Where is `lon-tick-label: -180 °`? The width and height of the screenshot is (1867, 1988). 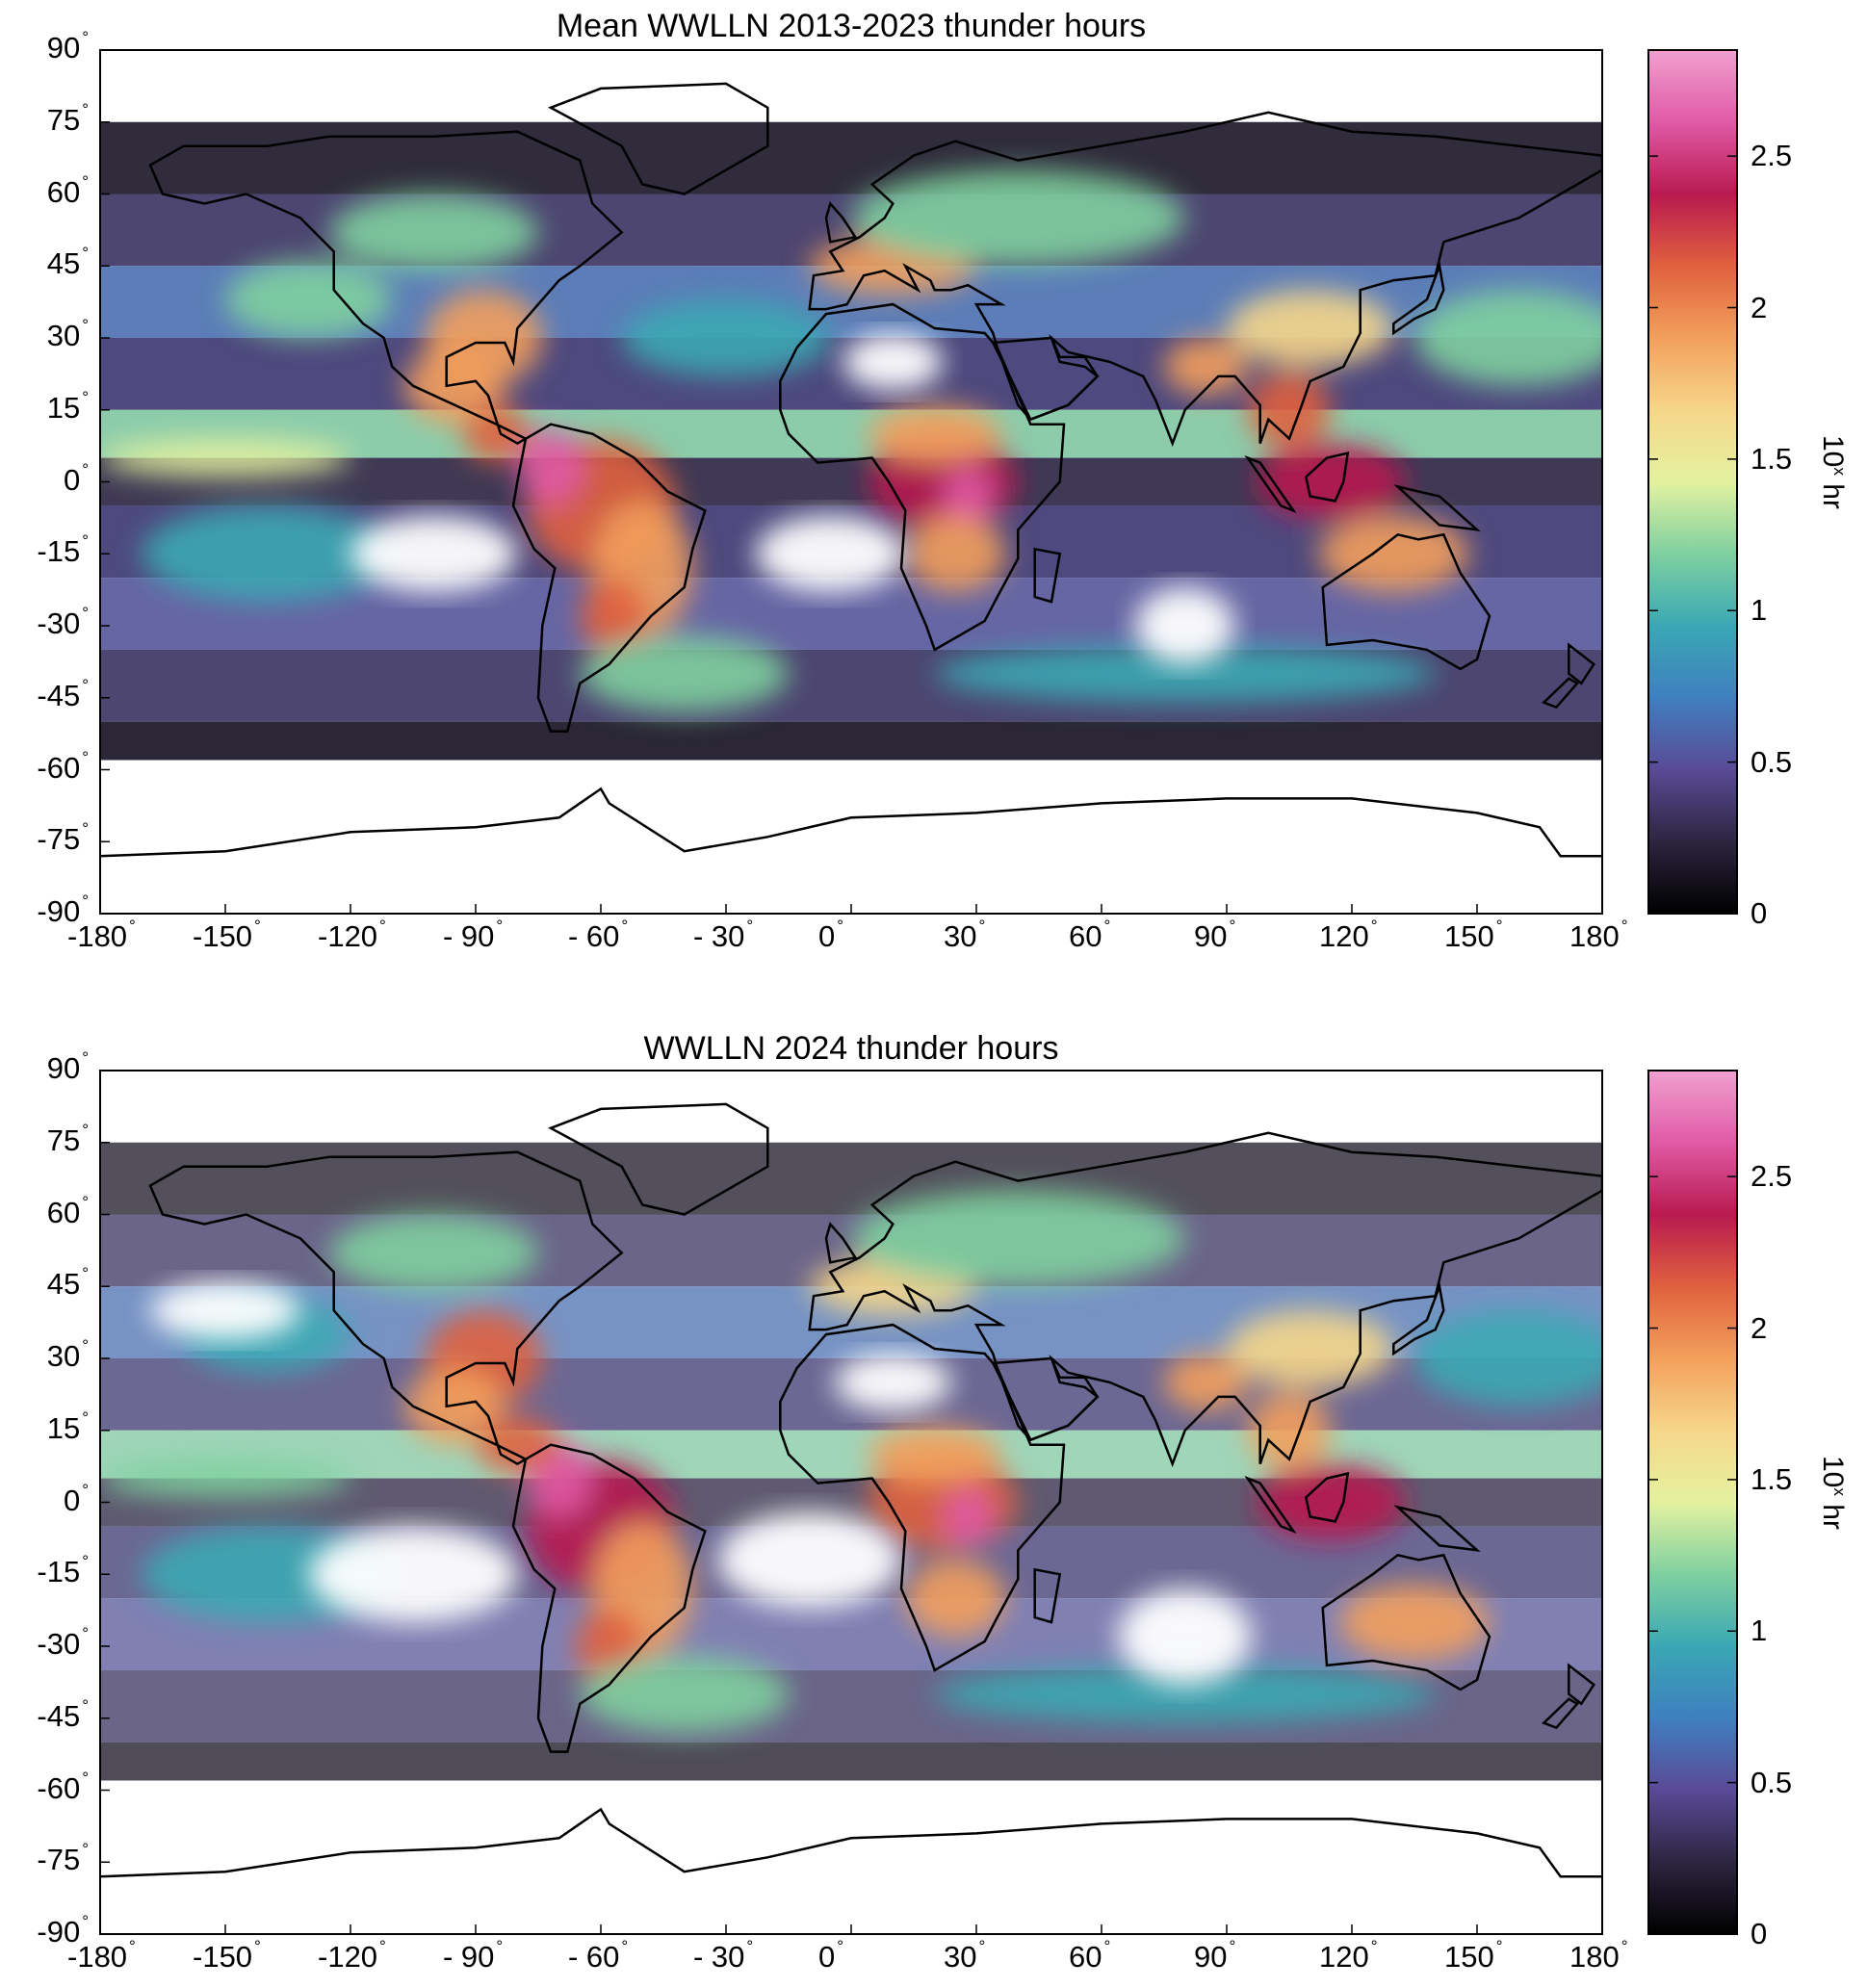
lon-tick-label: -180 ° is located at coordinates (101, 1955).